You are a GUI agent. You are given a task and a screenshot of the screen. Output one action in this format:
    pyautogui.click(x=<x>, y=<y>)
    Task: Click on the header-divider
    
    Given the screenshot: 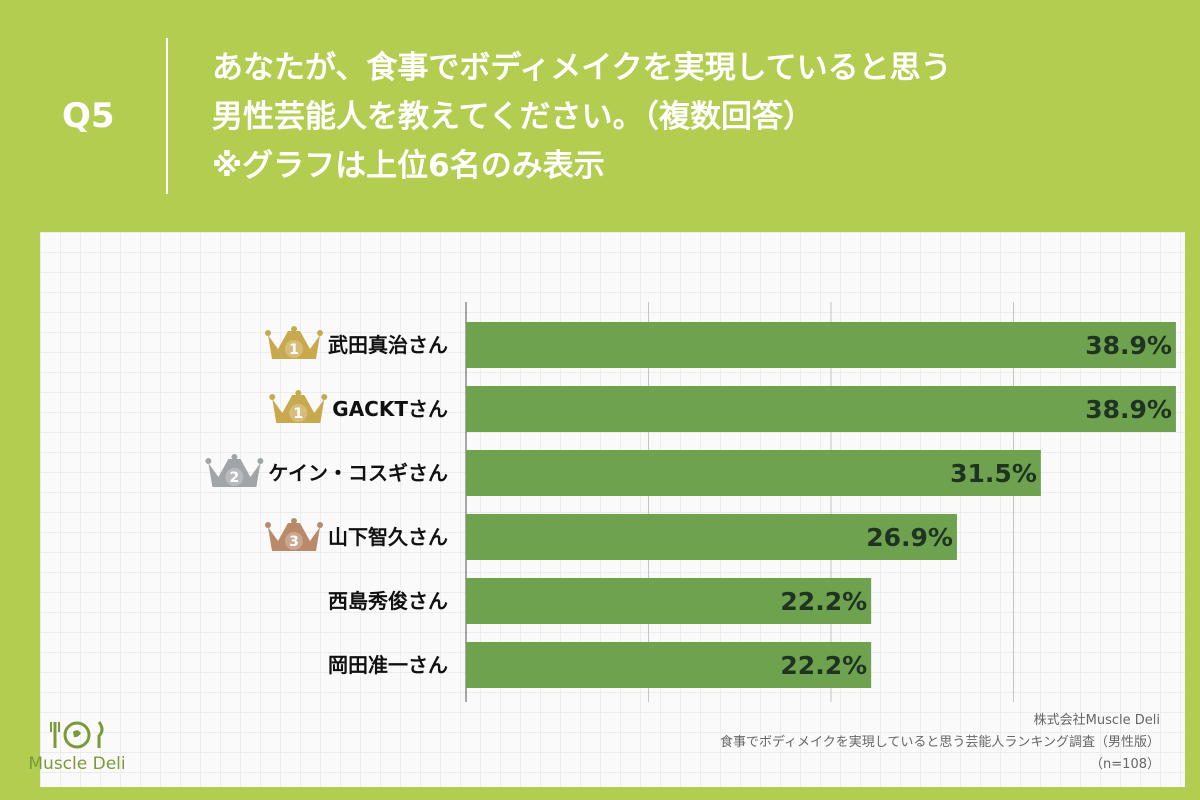 What is the action you would take?
    pyautogui.click(x=167, y=116)
    